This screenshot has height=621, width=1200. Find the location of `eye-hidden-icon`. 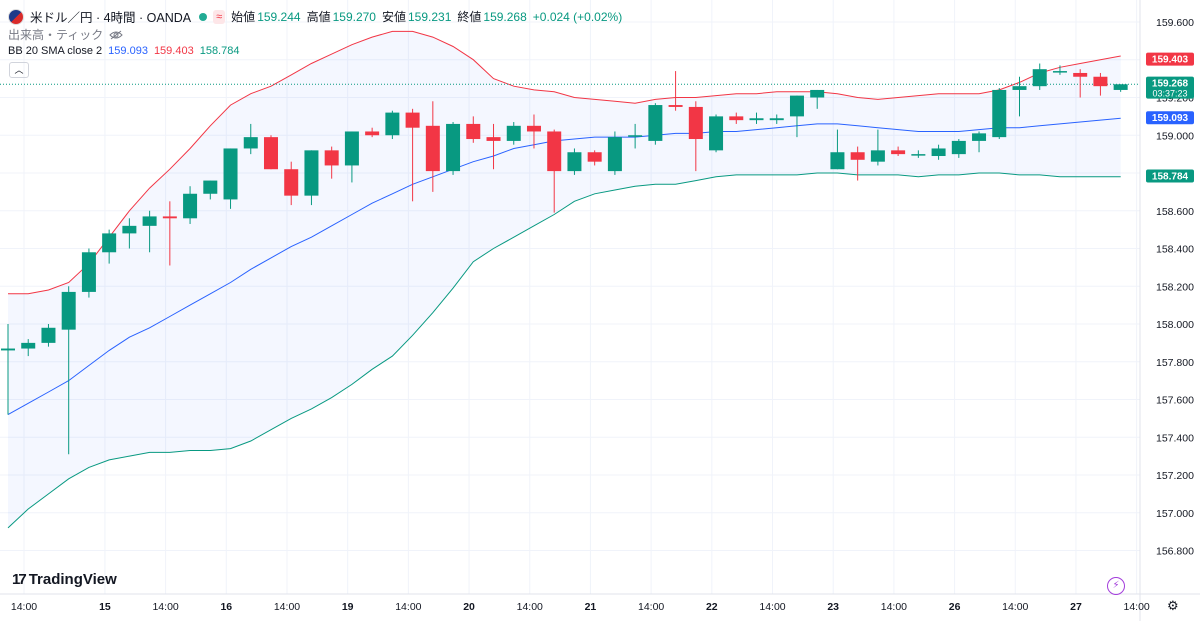

eye-hidden-icon is located at coordinates (116, 35).